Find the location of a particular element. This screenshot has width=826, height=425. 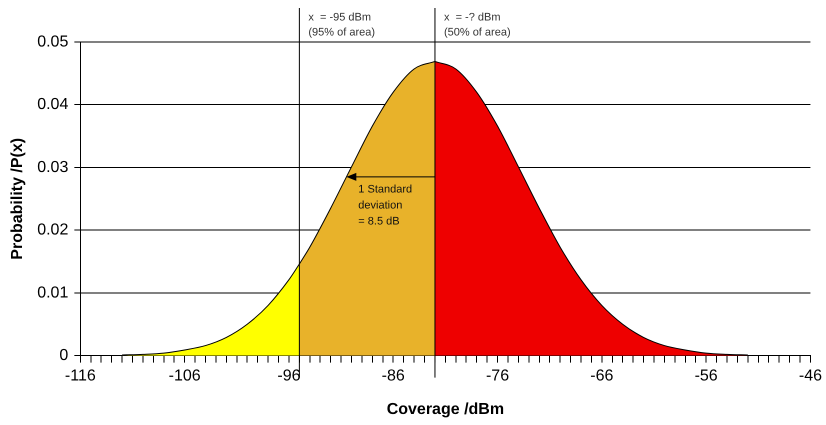

y-tick-label: 0 is located at coordinates (63, 355).